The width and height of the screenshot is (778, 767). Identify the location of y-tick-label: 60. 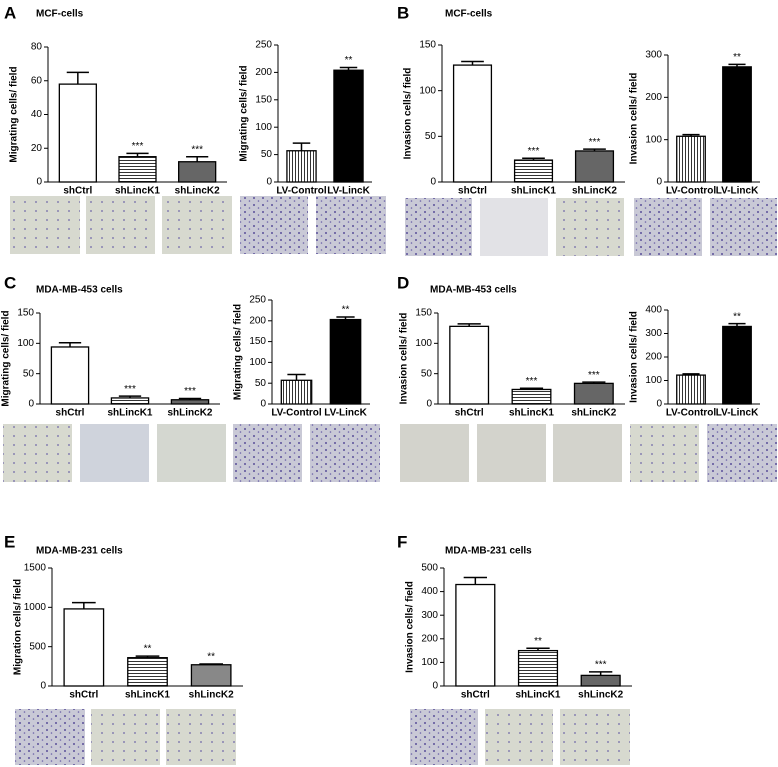
(37, 80).